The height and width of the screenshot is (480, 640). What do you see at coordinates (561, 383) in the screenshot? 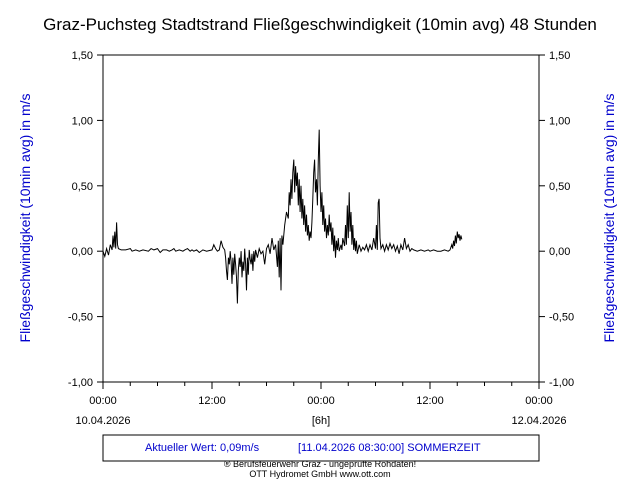
I see `y-tick-label-right-5: -1,00` at bounding box center [561, 383].